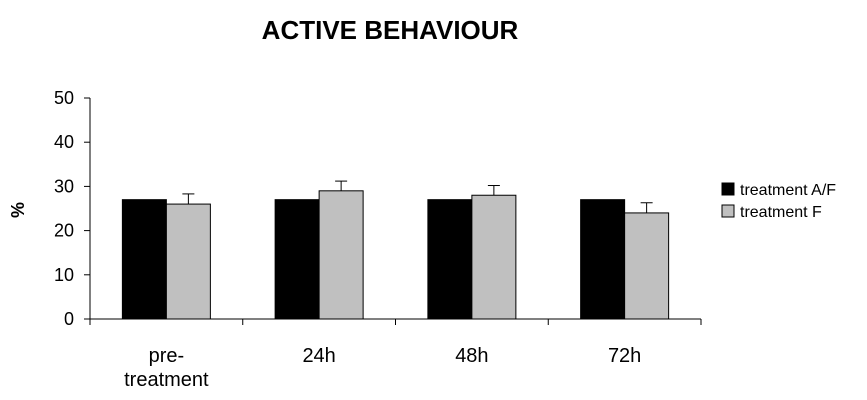  I want to click on legend: treatment A/F treatment F, so click(778, 201).